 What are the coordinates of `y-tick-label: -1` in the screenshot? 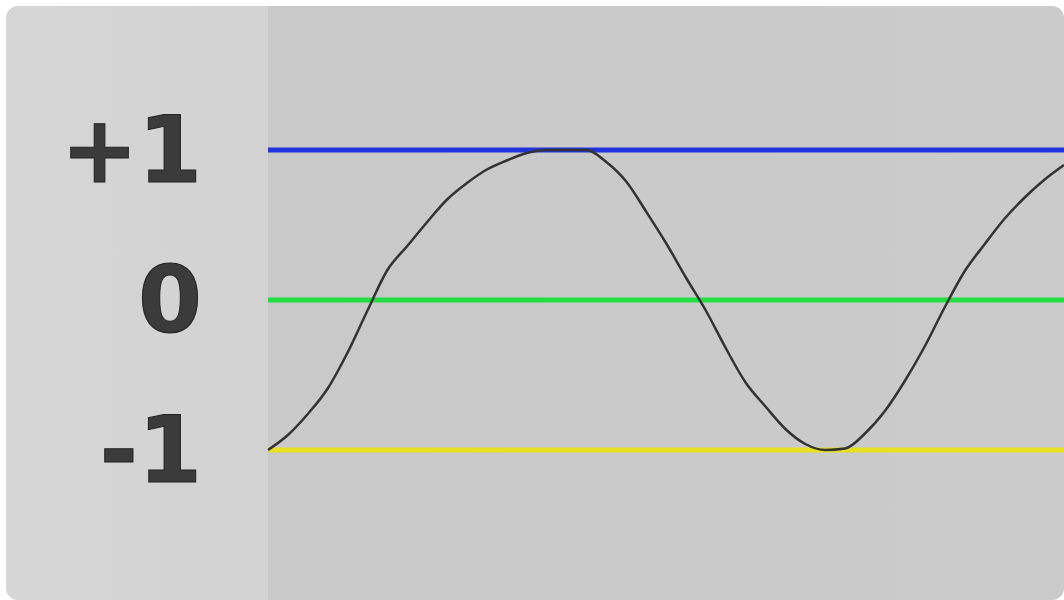 It's located at (150, 450).